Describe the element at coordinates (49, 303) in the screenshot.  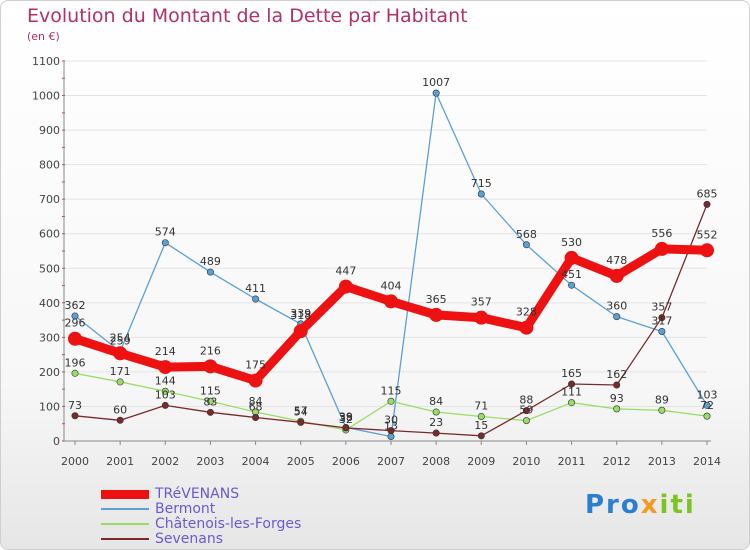
I see `y-tick-label: 400` at that location.